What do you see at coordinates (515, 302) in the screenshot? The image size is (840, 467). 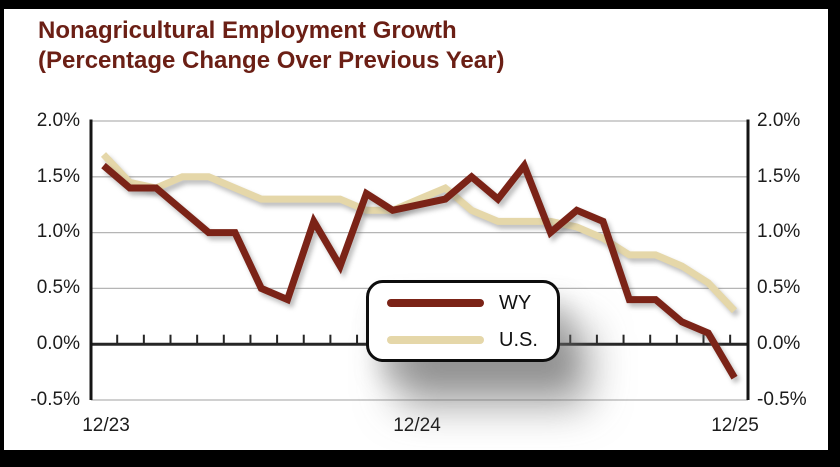 I see `legend-label-wy: WY` at bounding box center [515, 302].